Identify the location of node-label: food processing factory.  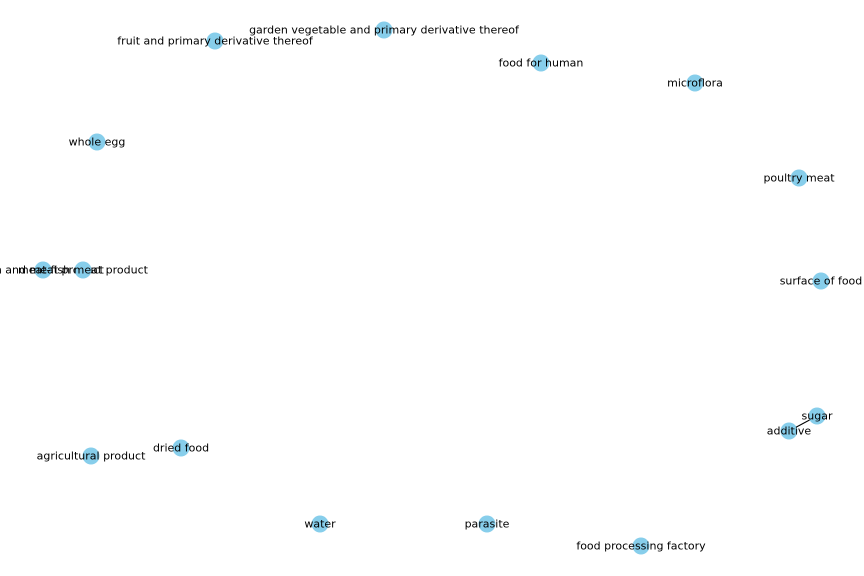
(641, 546).